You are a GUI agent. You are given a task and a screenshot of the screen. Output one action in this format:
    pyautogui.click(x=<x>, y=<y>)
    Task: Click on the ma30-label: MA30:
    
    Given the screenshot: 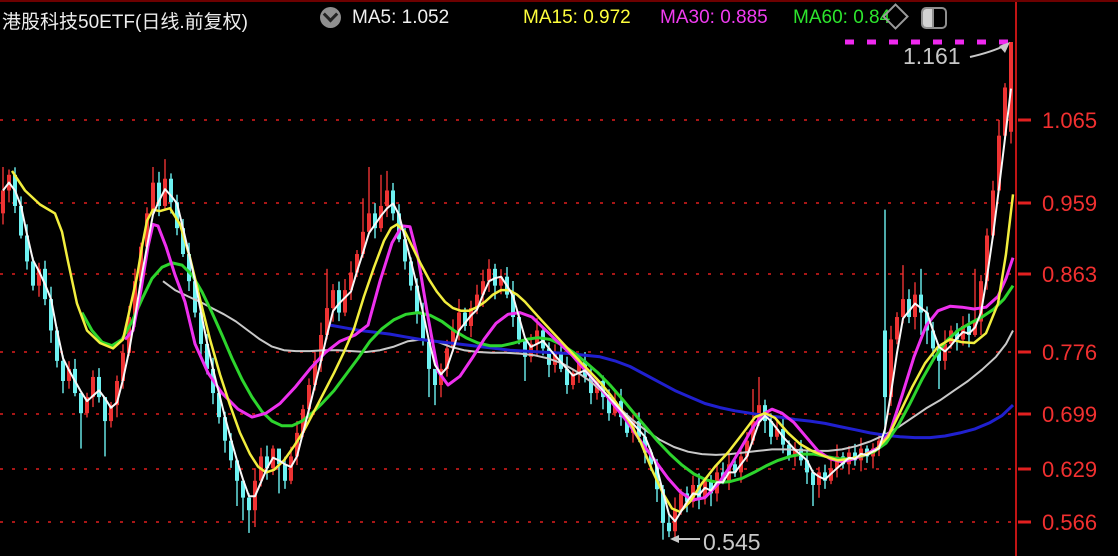 What is the action you would take?
    pyautogui.click(x=687, y=17)
    